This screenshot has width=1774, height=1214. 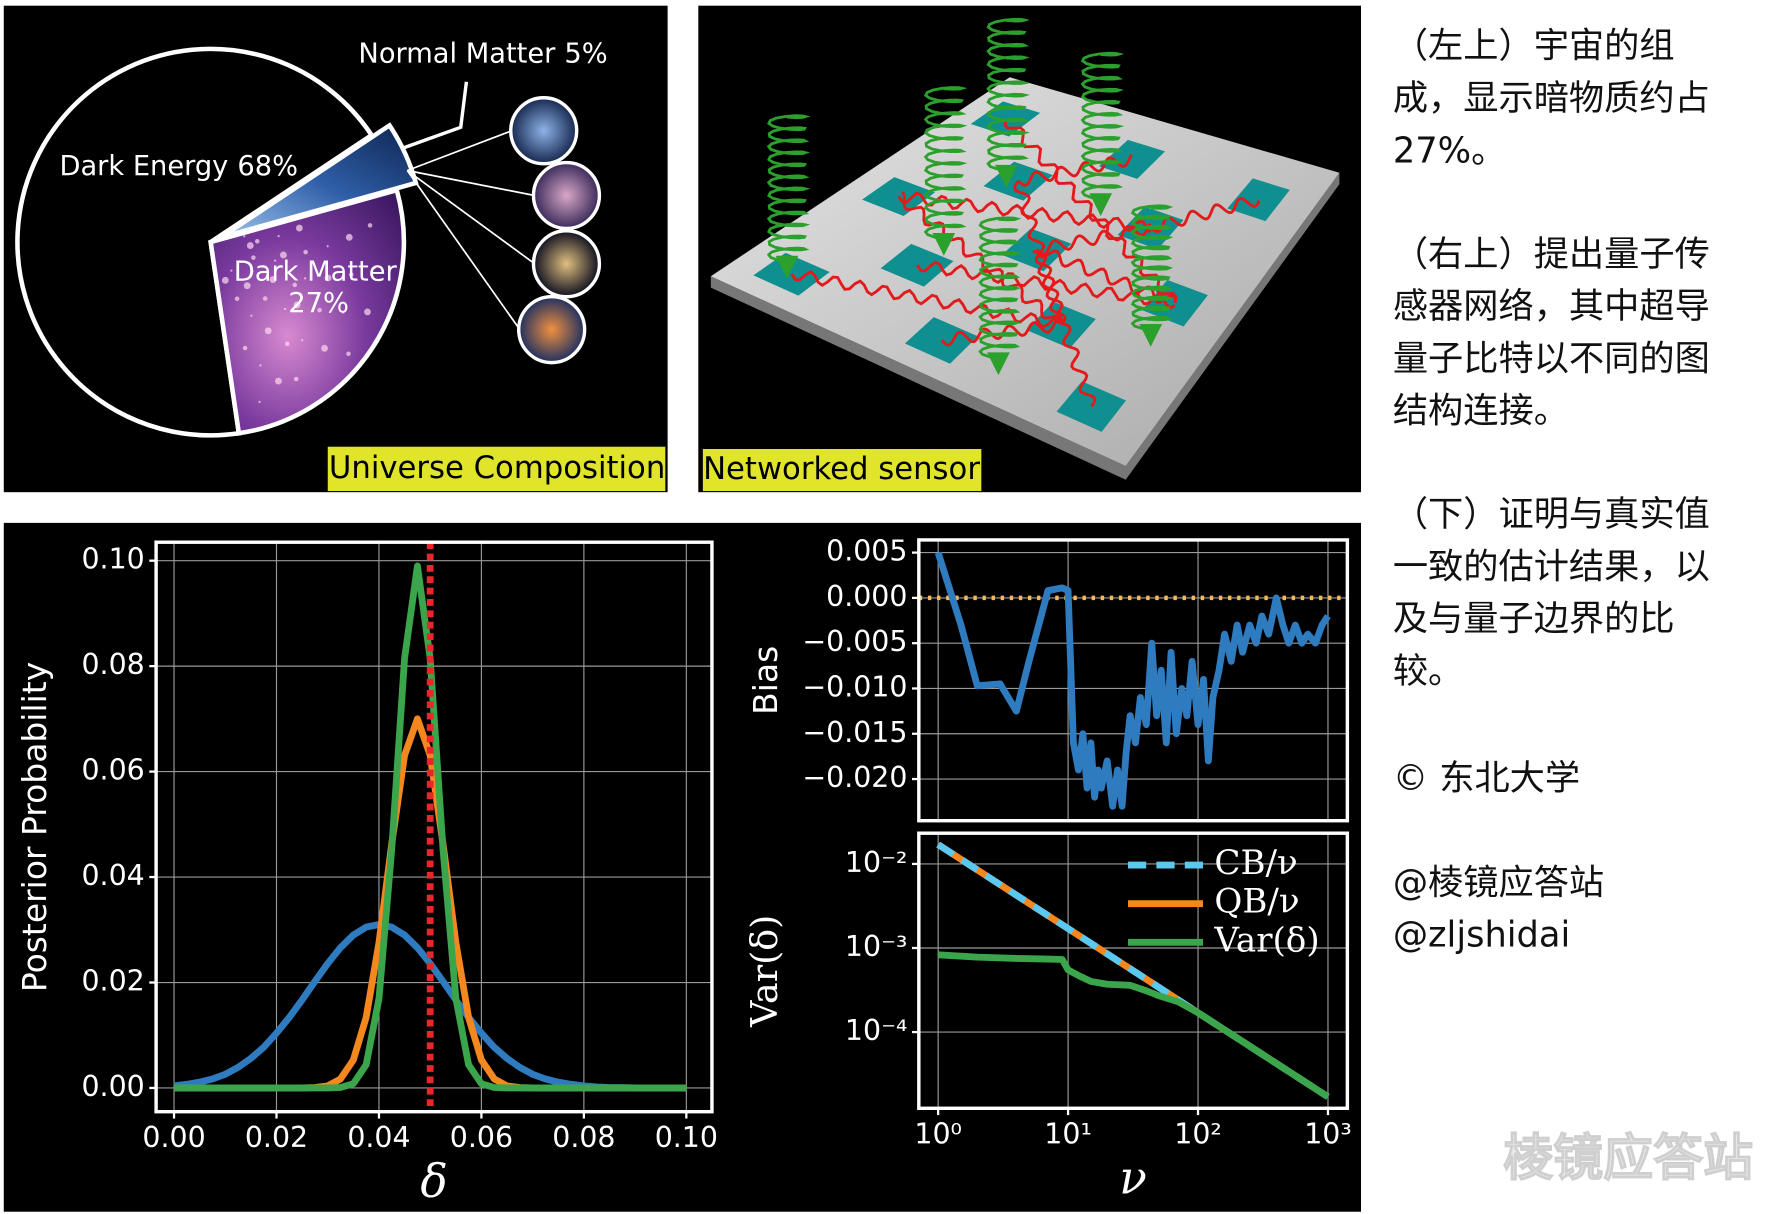 I want to click on label-box, so click(x=842, y=470).